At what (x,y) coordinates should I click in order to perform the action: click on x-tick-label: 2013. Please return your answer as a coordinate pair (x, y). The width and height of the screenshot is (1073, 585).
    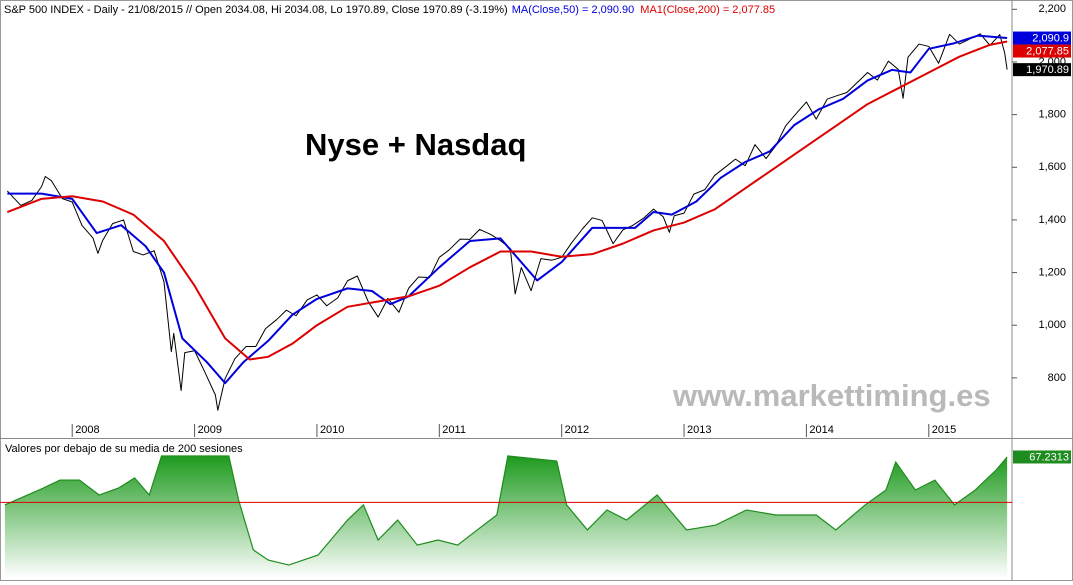
    Looking at the image, I should click on (699, 430).